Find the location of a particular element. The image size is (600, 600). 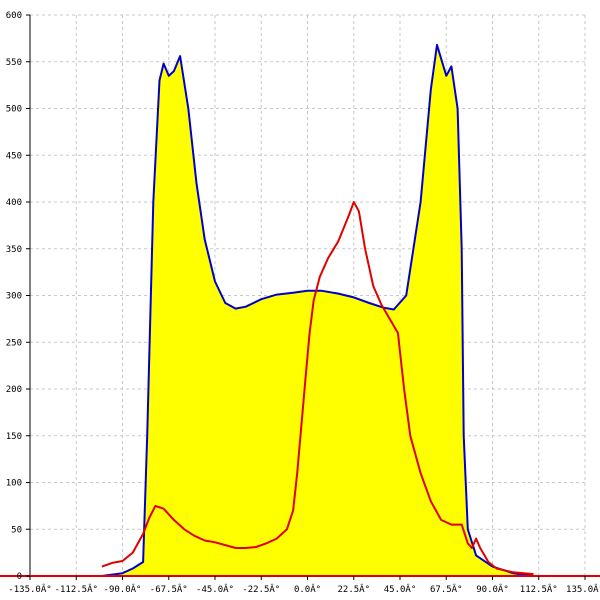

y-tick-label-11: 550 is located at coordinates (14, 63).